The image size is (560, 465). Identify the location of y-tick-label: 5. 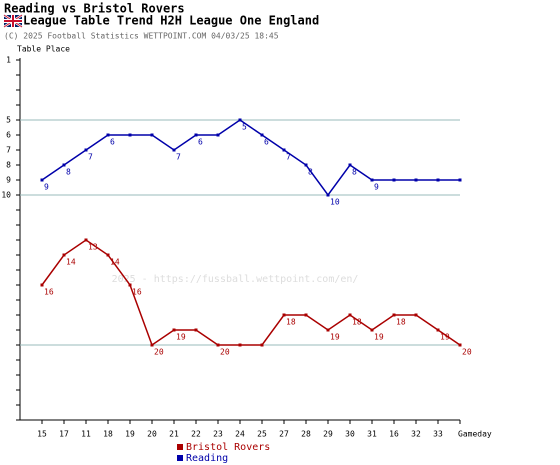
(8, 120).